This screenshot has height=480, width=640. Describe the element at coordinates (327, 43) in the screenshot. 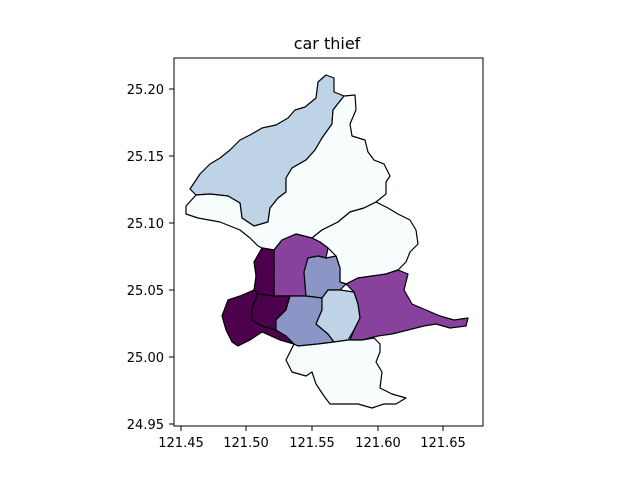

I see `map-title: car thief` at that location.